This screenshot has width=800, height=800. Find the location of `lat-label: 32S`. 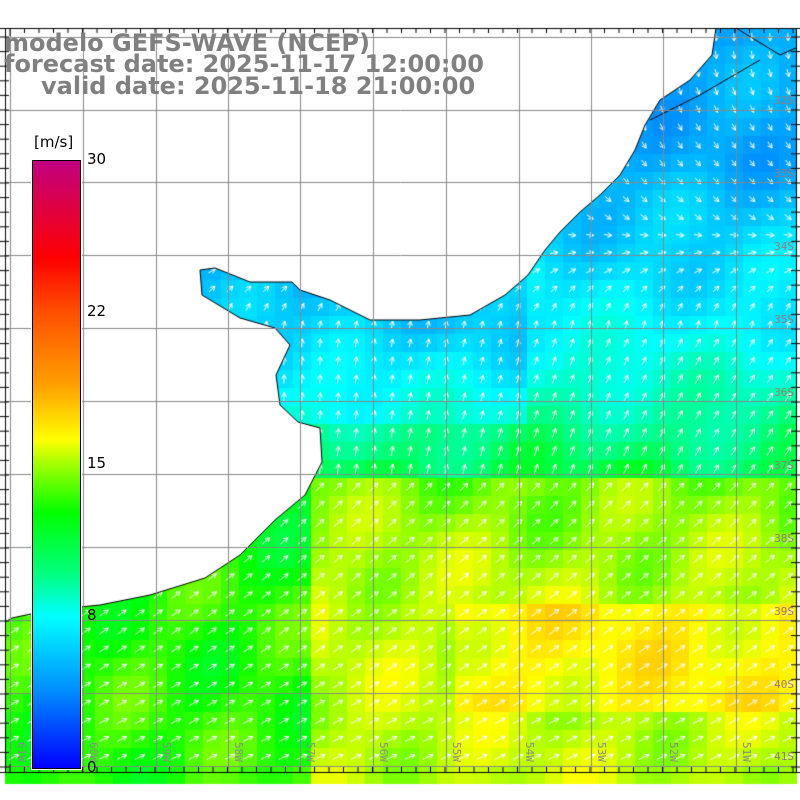

lat-label: 32S is located at coordinates (784, 100).